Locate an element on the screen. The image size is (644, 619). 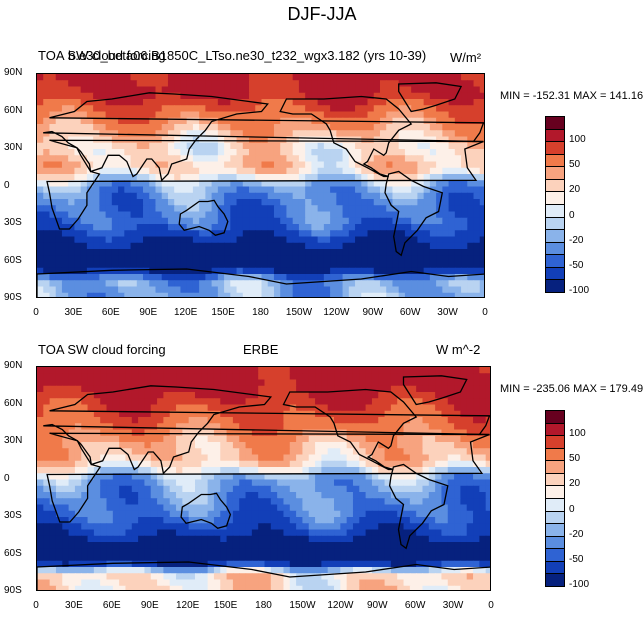
colorbar-label: 20 is located at coordinates (575, 190).